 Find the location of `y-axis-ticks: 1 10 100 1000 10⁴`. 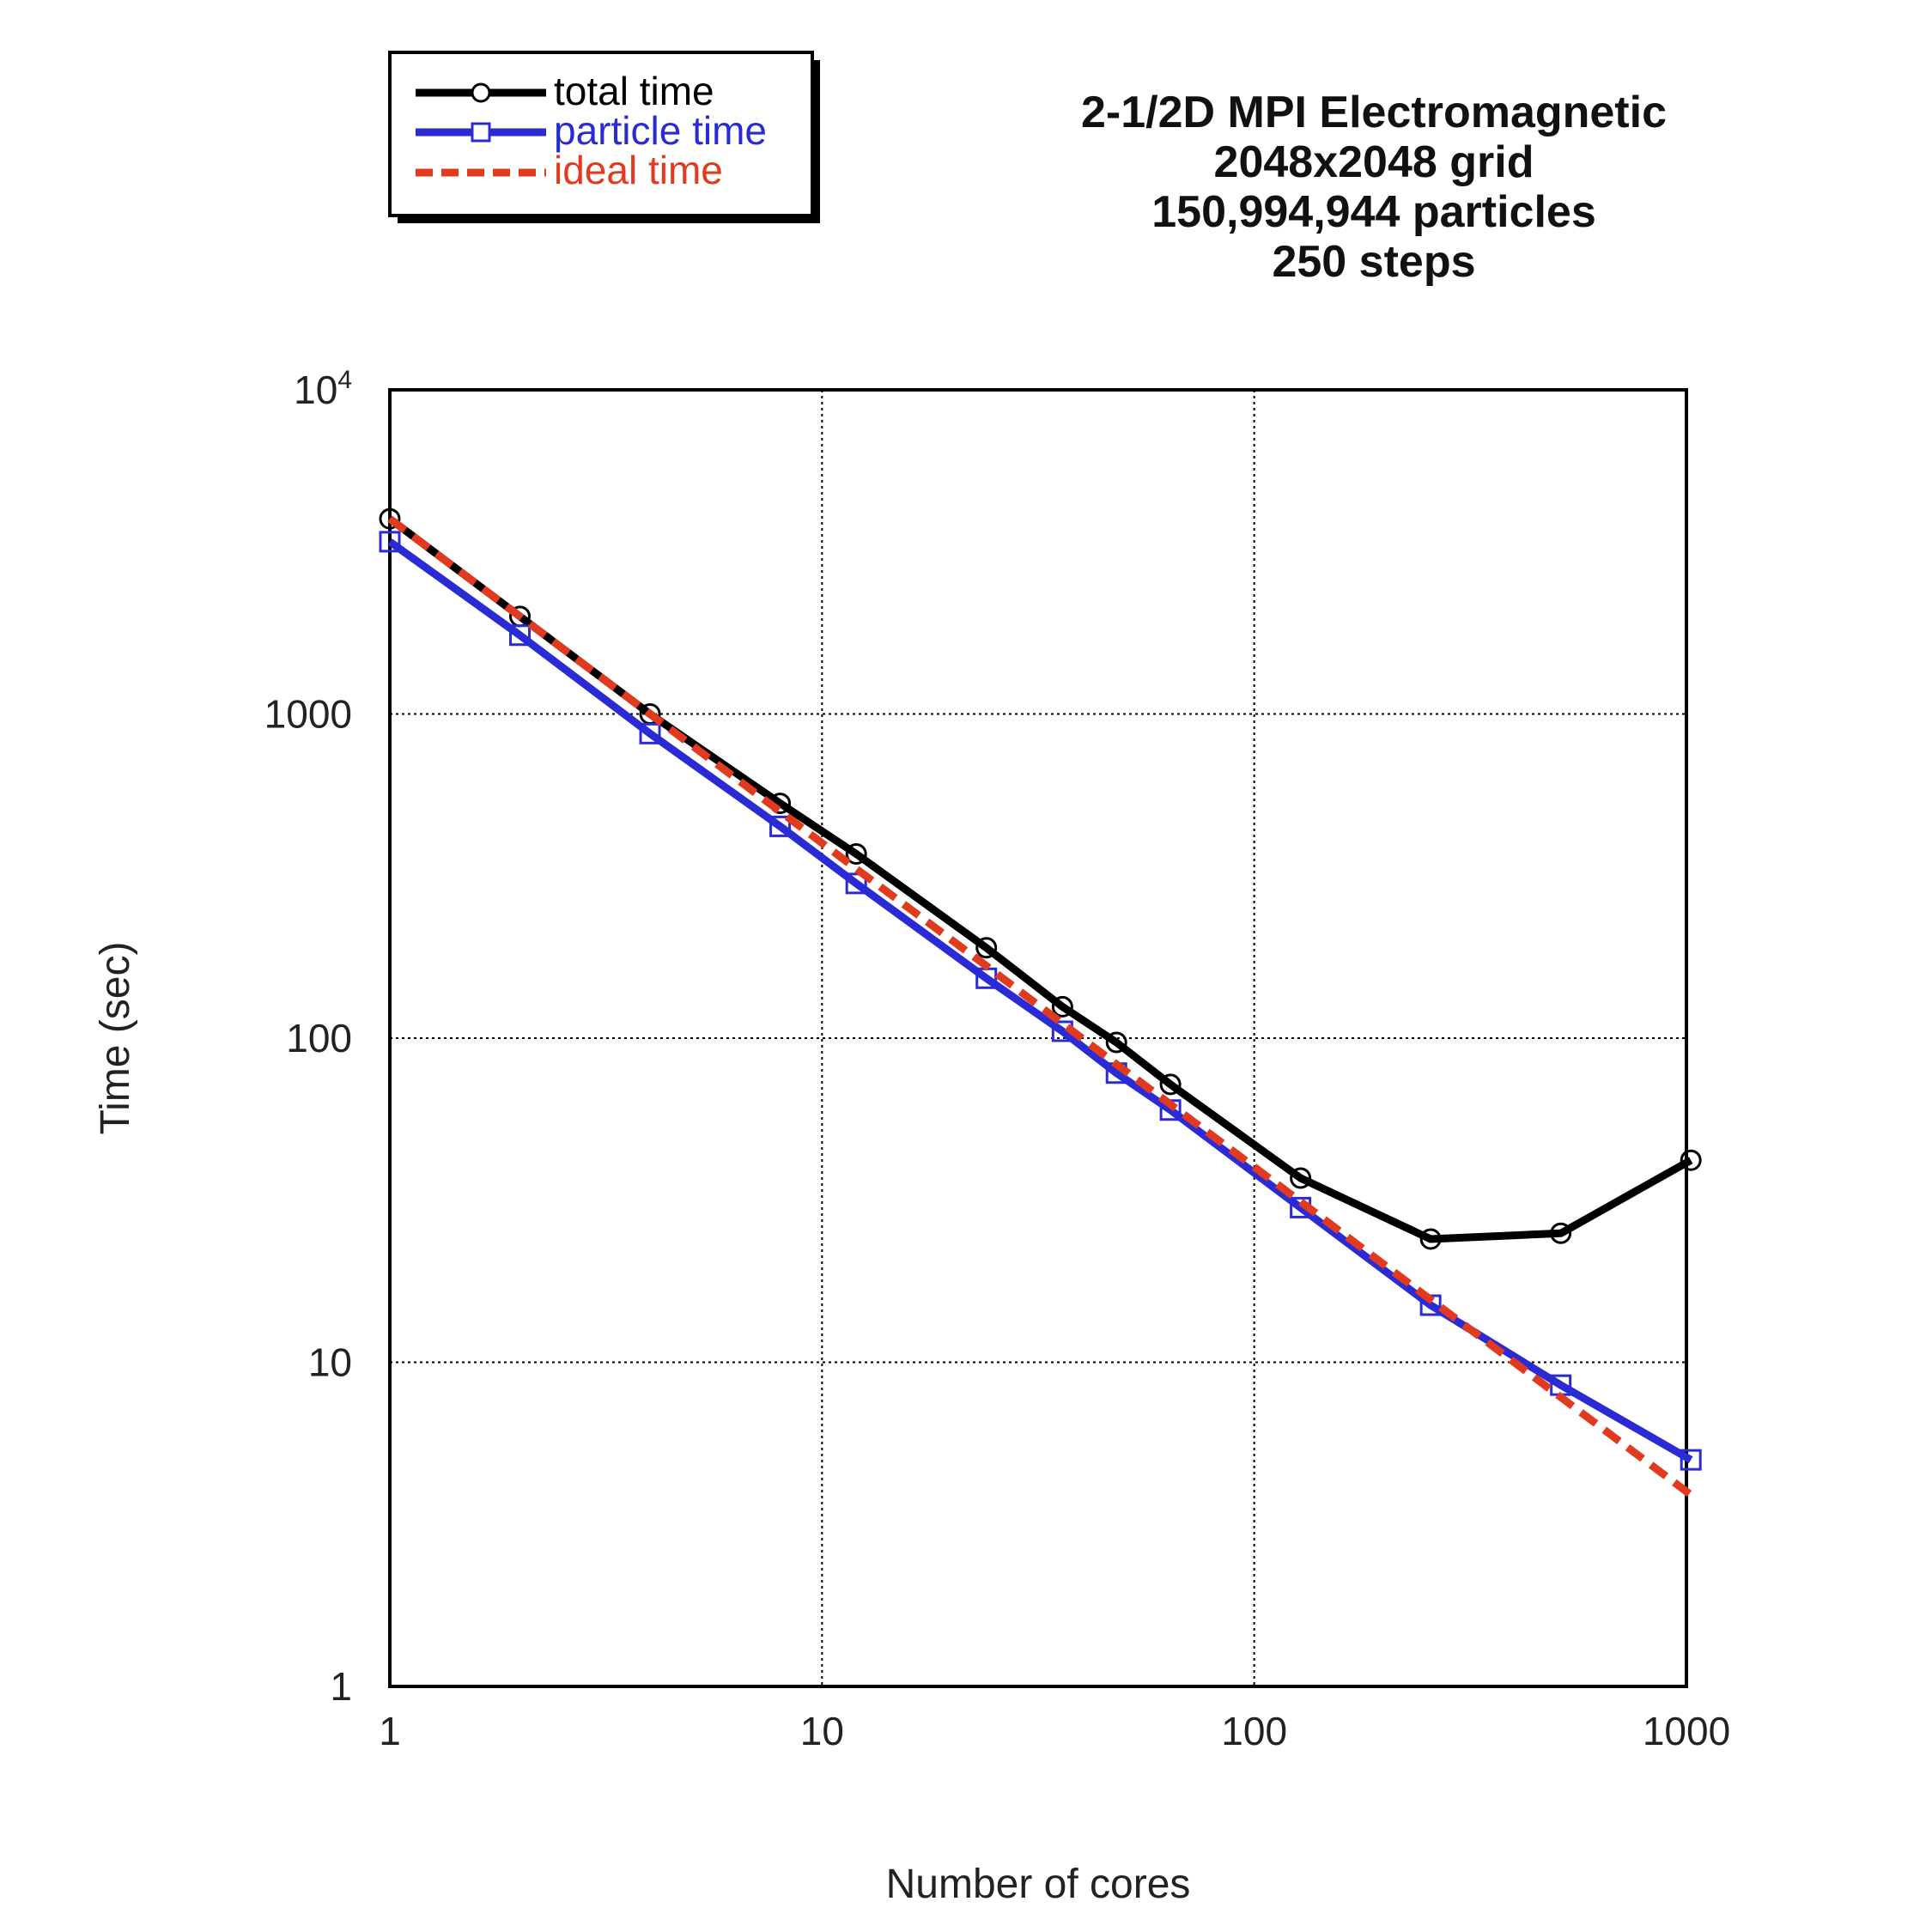

y-axis-ticks: 1 10 100 1000 10⁴ is located at coordinates (308, 1038).